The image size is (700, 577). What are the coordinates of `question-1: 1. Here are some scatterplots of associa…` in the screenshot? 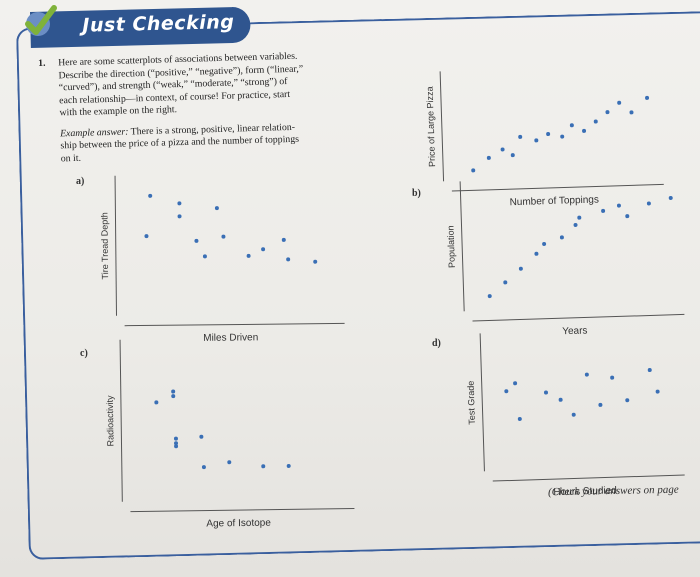 It's located at (194, 107).